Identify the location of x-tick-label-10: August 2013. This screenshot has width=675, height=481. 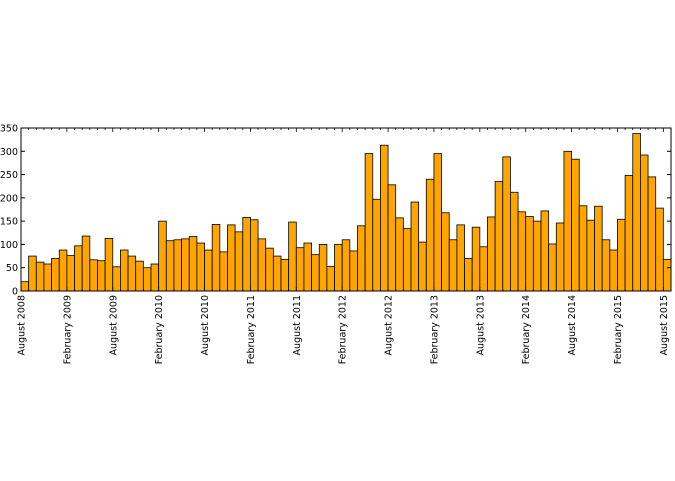
(480, 325).